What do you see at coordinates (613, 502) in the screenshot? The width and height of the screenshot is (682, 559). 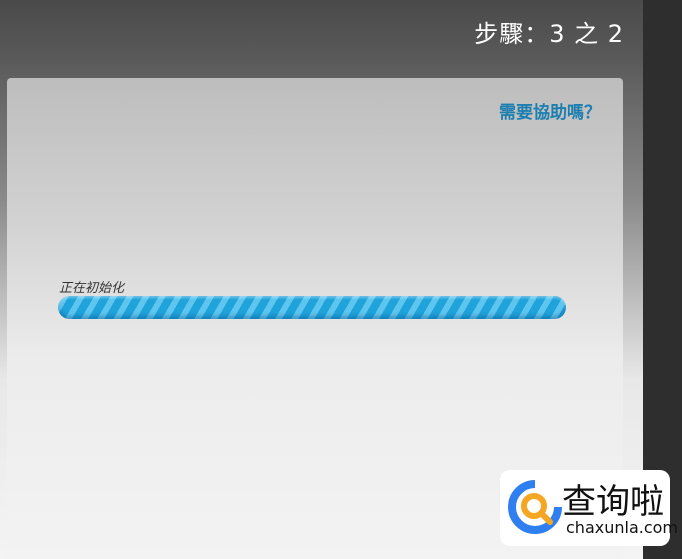 I see `watermark-text-cn: 查询啦` at bounding box center [613, 502].